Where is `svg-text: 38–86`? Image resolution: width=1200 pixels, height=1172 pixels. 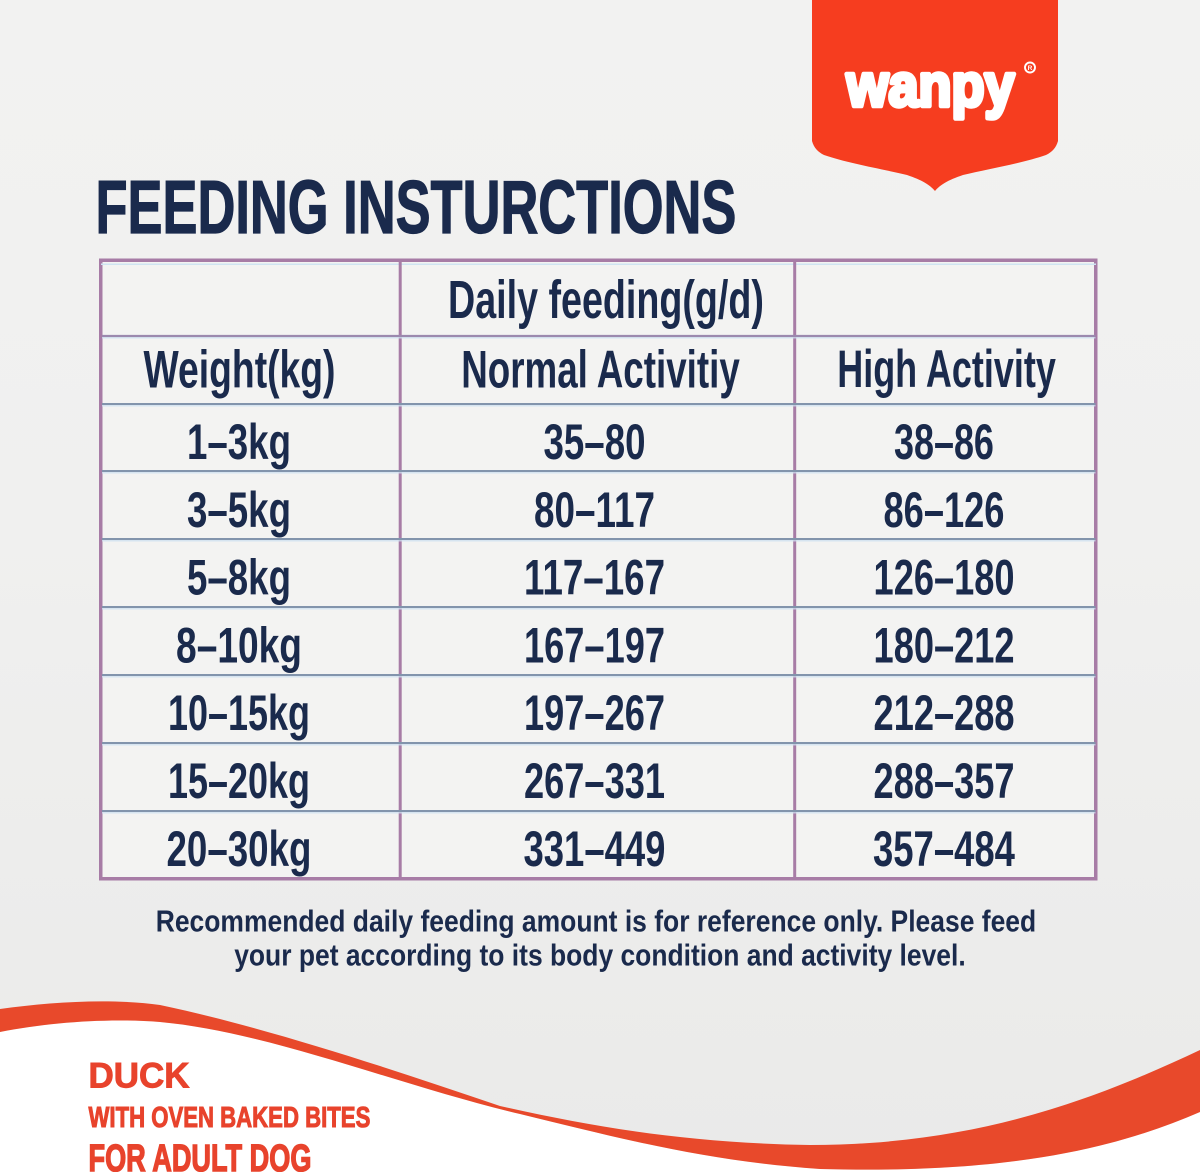
svg-text: 38–86 is located at coordinates (944, 442).